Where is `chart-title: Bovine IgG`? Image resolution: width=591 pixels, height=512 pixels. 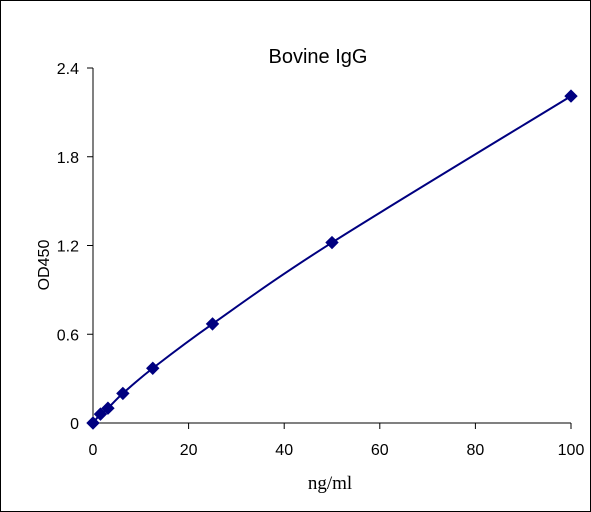
chart-title: Bovine IgG is located at coordinates (318, 57).